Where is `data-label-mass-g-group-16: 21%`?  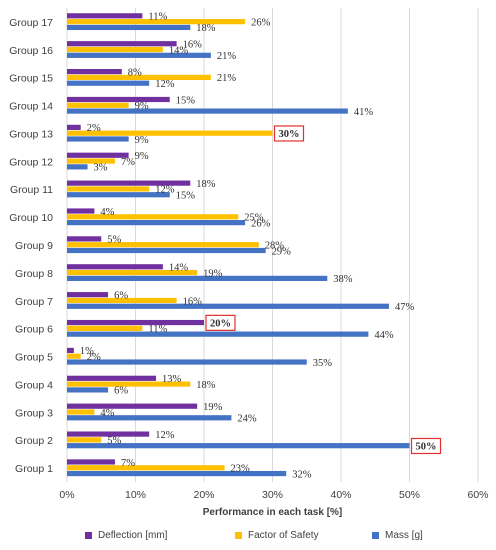
data-label-mass-g-group-16: 21% is located at coordinates (227, 56).